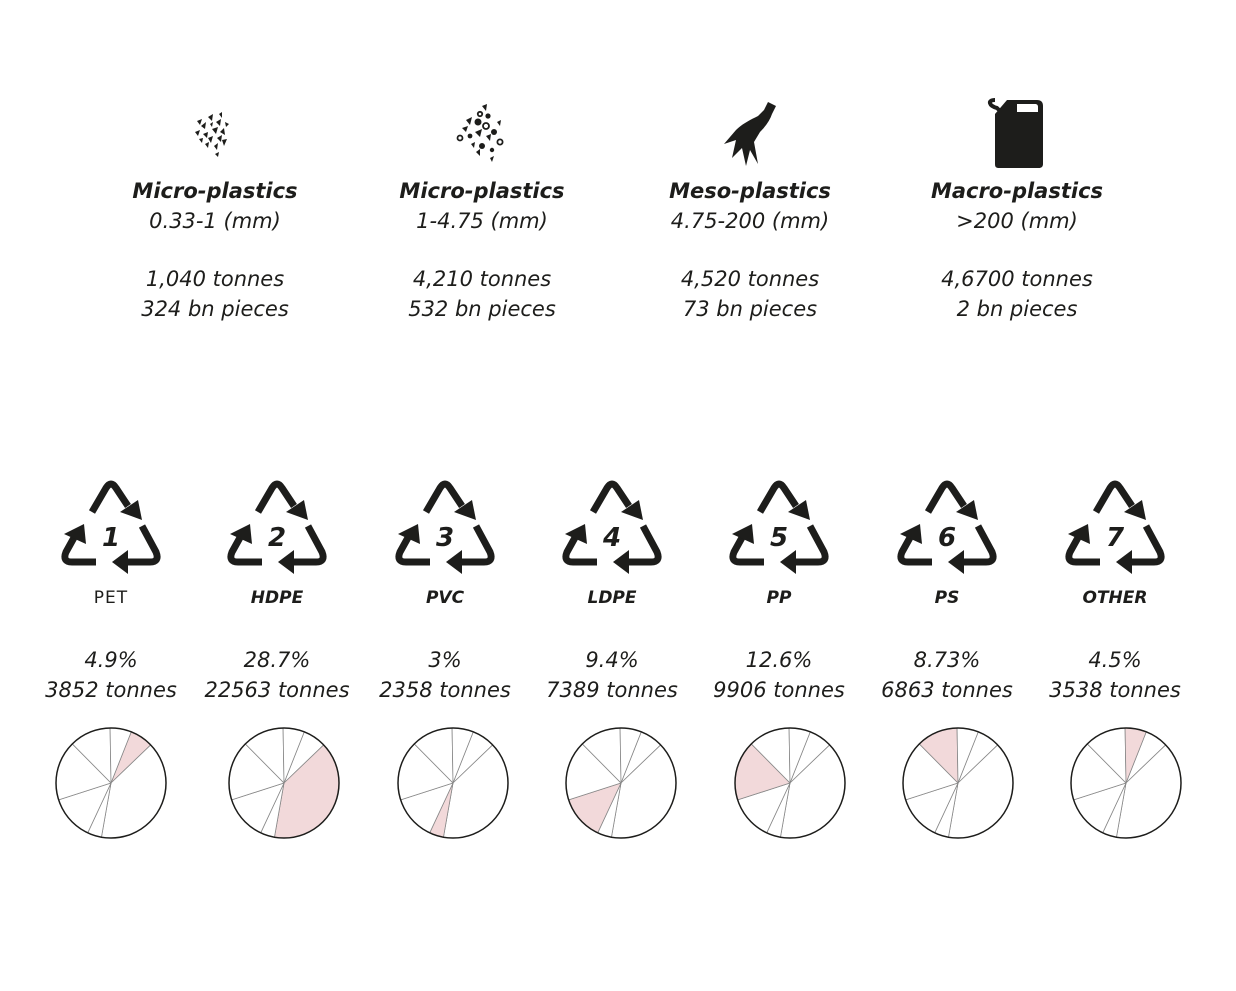  What do you see at coordinates (482, 279) in the screenshot?
I see `size-tonnes: 4,210 tonnes` at bounding box center [482, 279].